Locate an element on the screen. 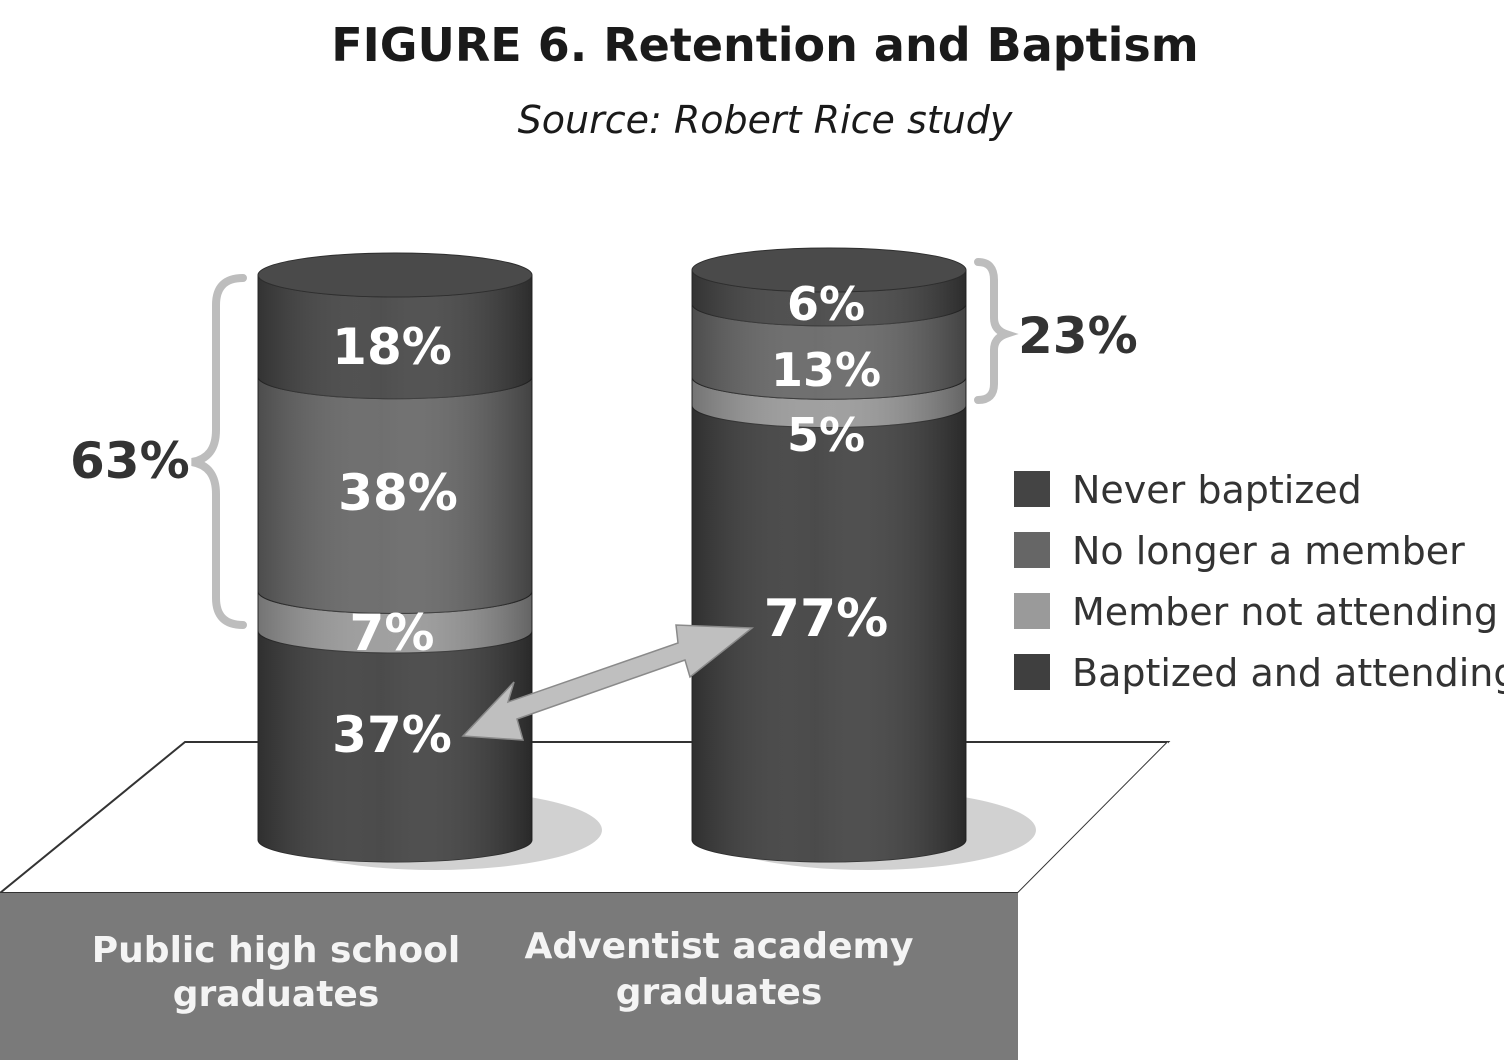  brace-total-public: 63% is located at coordinates (130, 461).